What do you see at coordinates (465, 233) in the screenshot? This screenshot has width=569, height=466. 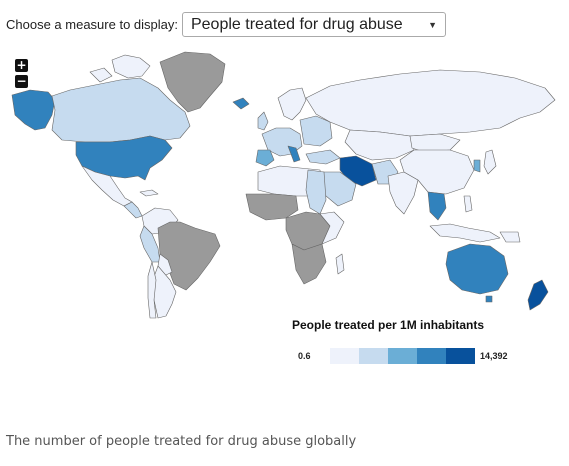 I see `region-indonesia` at bounding box center [465, 233].